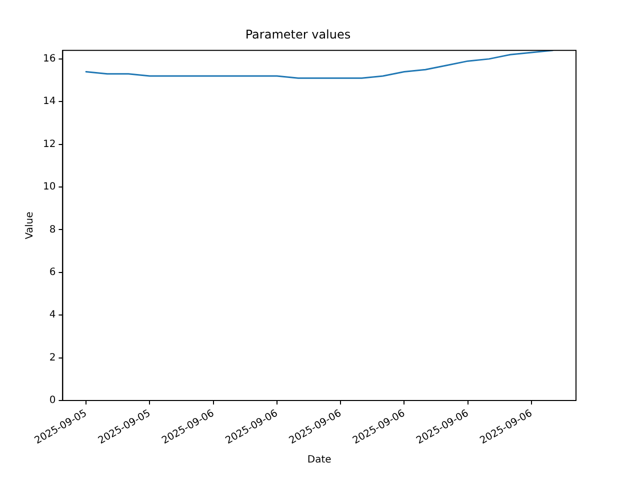 The image size is (640, 480). Describe the element at coordinates (52, 358) in the screenshot. I see `y-tick-label: 2` at that location.